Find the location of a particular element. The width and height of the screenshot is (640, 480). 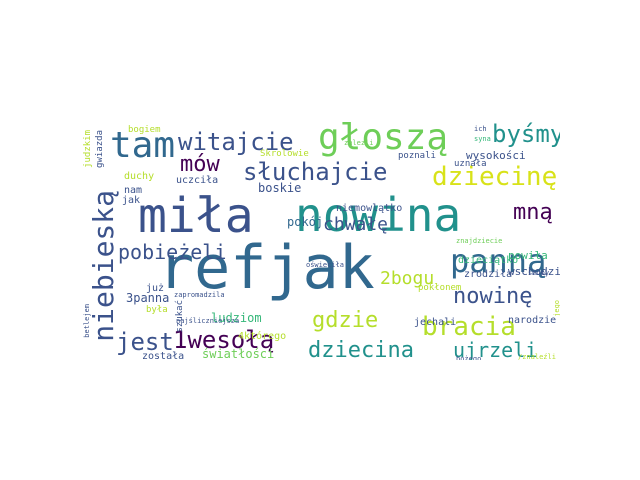

word-3panna: 3panna is located at coordinates (148, 298).